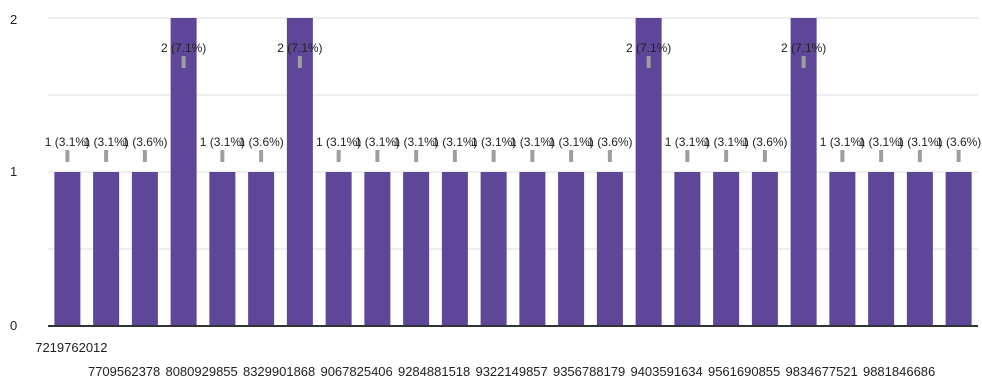  I want to click on x-tick-label: 7709562378, so click(124, 371).